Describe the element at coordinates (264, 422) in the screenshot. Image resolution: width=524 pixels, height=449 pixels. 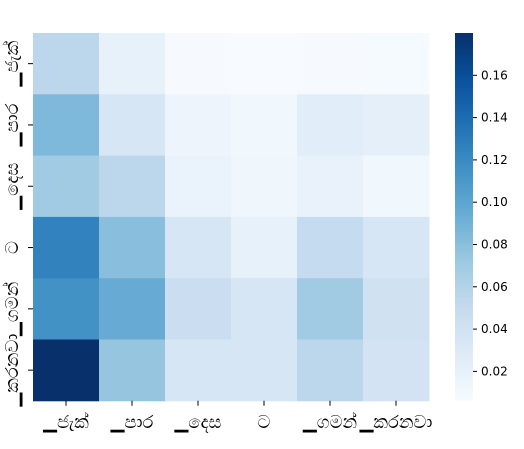
I see `x-tick-label: ට` at that location.